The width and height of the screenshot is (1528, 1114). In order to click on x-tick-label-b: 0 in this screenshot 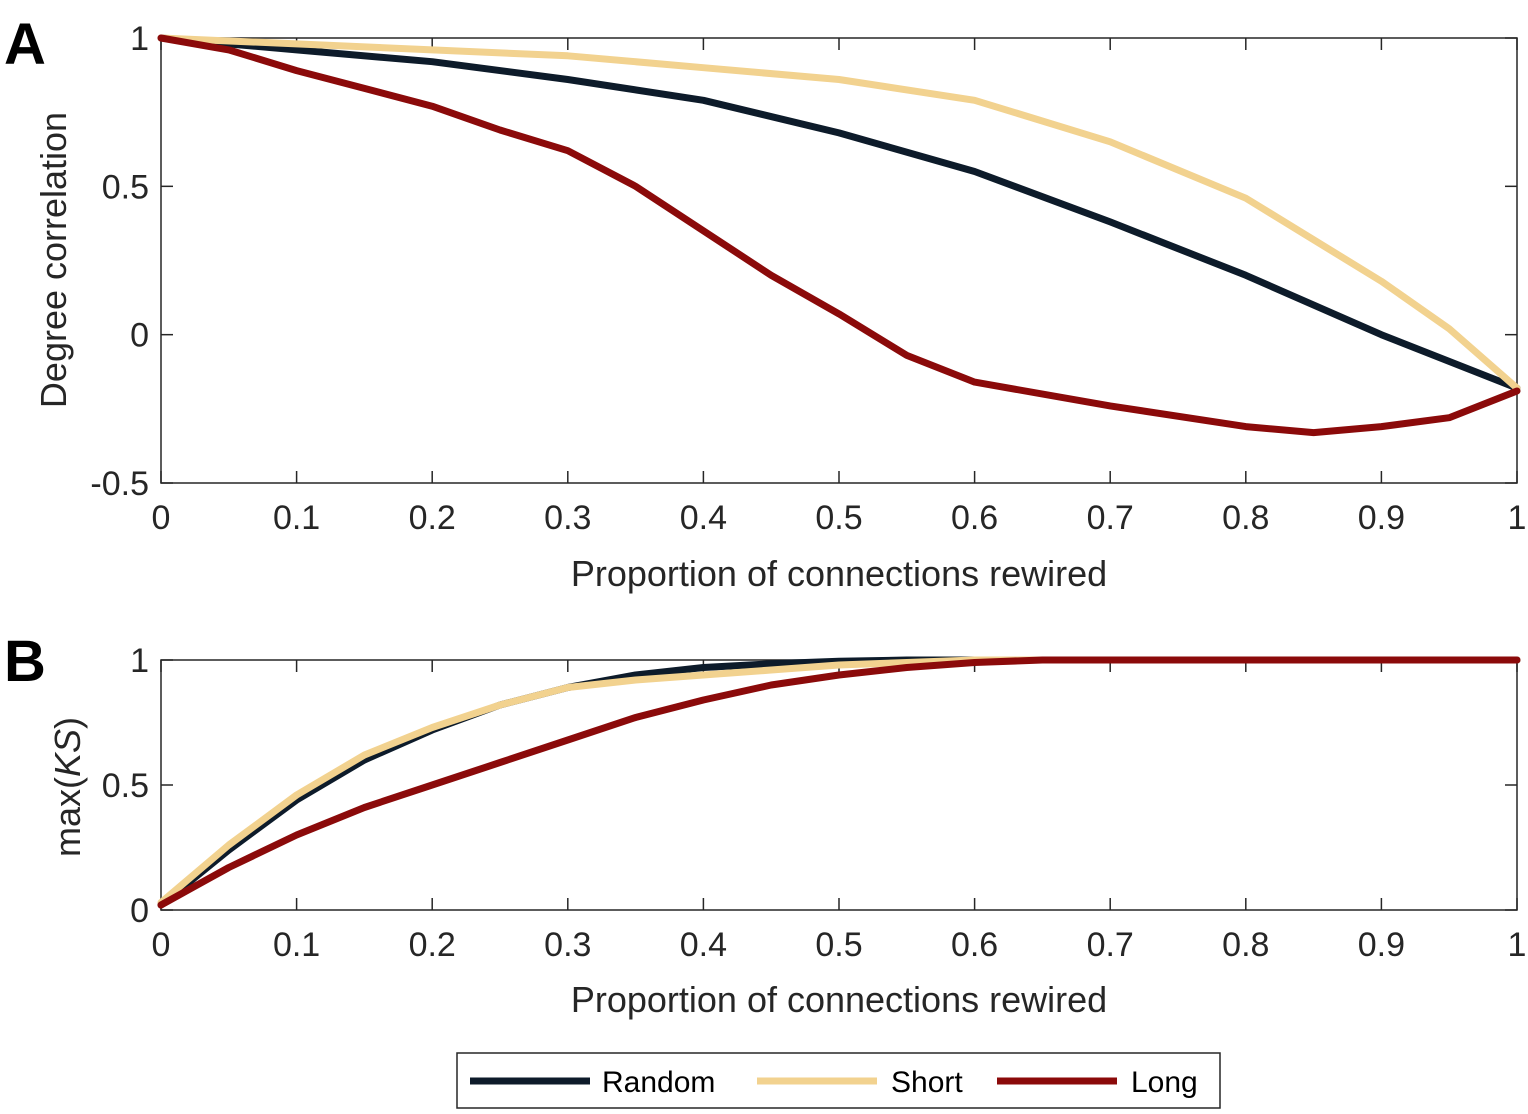, I will do `click(161, 945)`.